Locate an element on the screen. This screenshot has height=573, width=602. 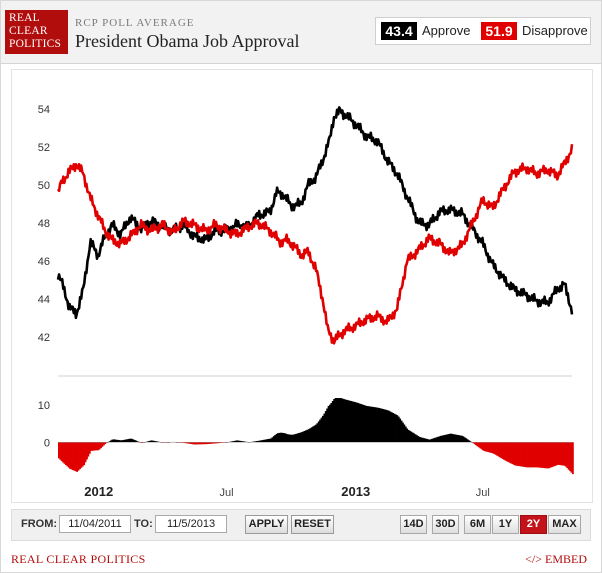
range-2y-button: 2Y is located at coordinates (533, 524).